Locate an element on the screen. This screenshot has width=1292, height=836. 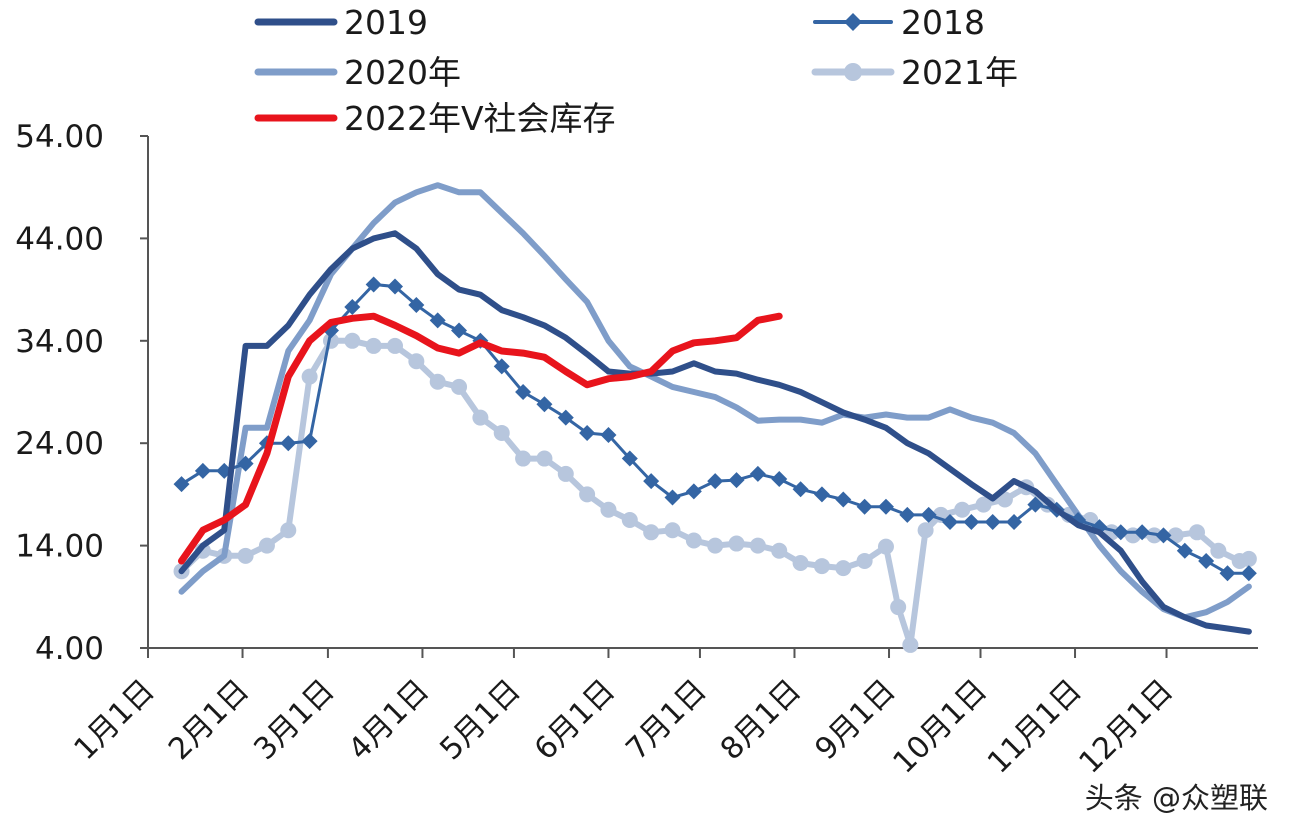
y-tick-label: 44.00 is located at coordinates (59, 239).